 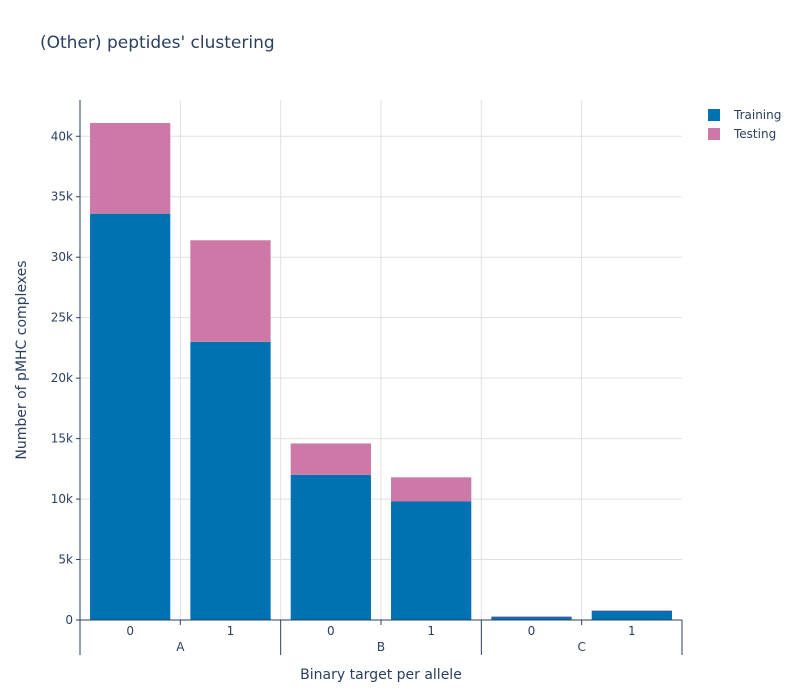 I want to click on y-tick-label: 15k, so click(x=62, y=439).